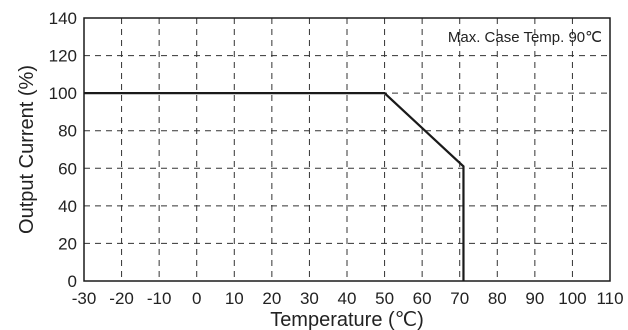 This screenshot has width=628, height=330. What do you see at coordinates (67, 131) in the screenshot?
I see `y-tick-label: 80` at bounding box center [67, 131].